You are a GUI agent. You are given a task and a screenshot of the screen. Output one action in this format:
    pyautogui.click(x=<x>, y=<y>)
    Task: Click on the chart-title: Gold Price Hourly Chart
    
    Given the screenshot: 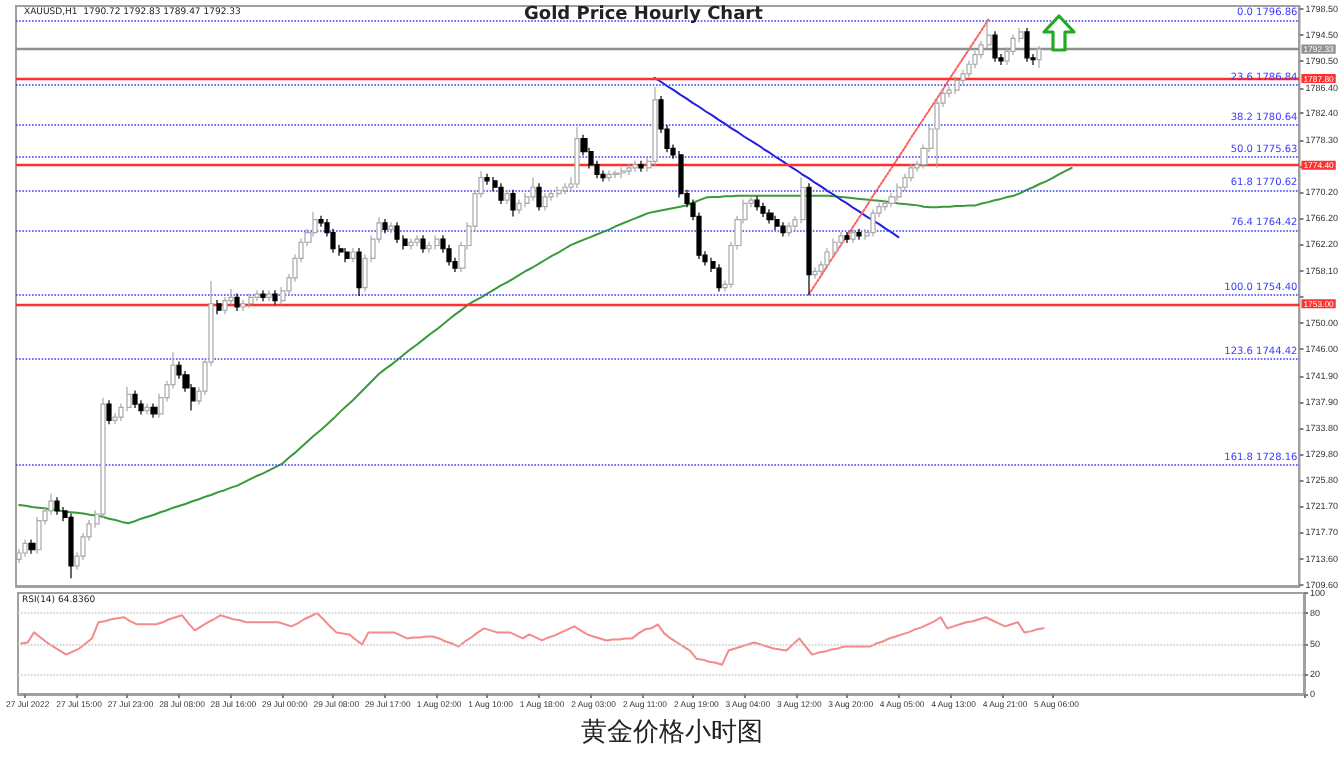 What is the action you would take?
    pyautogui.click(x=644, y=15)
    